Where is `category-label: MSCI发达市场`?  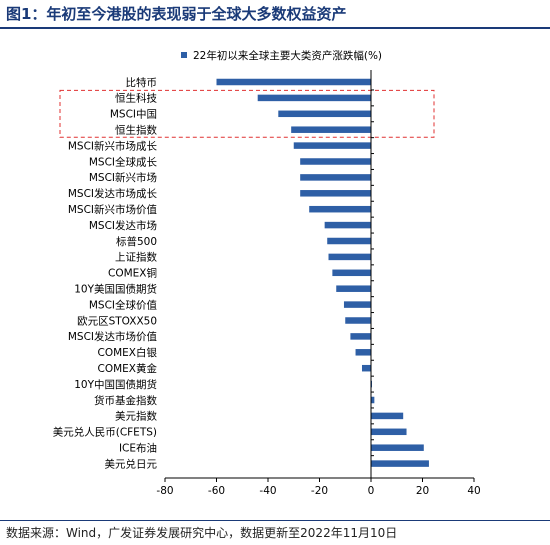
category-label: MSCI发达市场 is located at coordinates (123, 225).